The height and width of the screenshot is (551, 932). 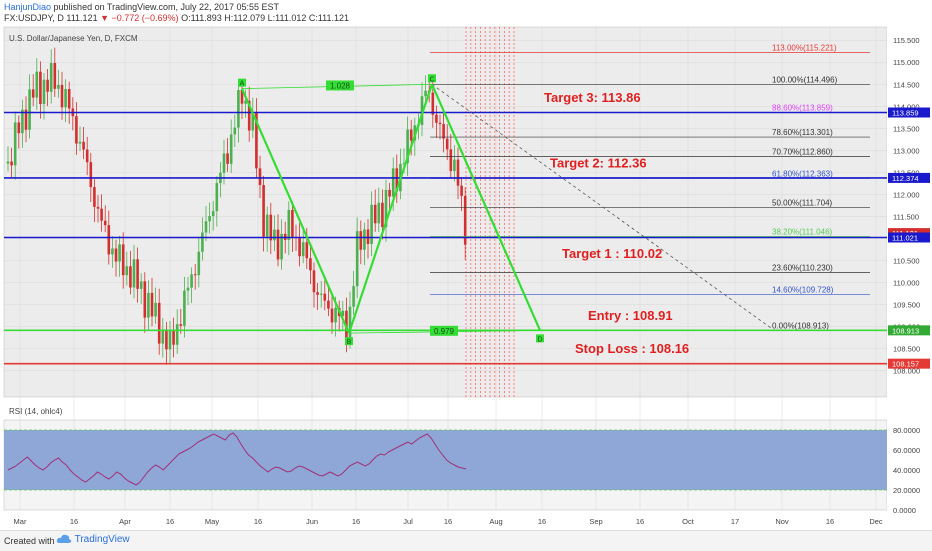 What do you see at coordinates (632, 348) in the screenshot?
I see `stop-loss-label: Stop Loss : 108.16` at bounding box center [632, 348].